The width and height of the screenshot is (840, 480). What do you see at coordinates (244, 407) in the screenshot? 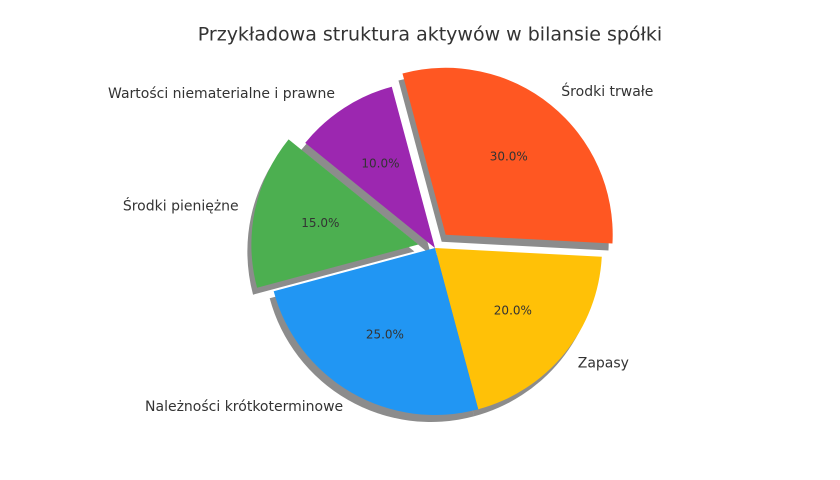
I see `slice-label: Należności krótkoterminowe` at bounding box center [244, 407].